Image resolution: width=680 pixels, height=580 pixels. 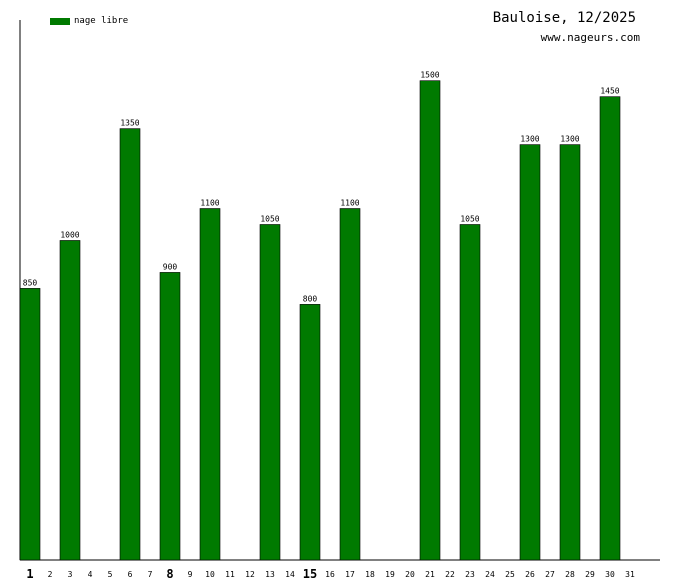 I want to click on data-label-day-17: 1100, so click(x=349, y=203).